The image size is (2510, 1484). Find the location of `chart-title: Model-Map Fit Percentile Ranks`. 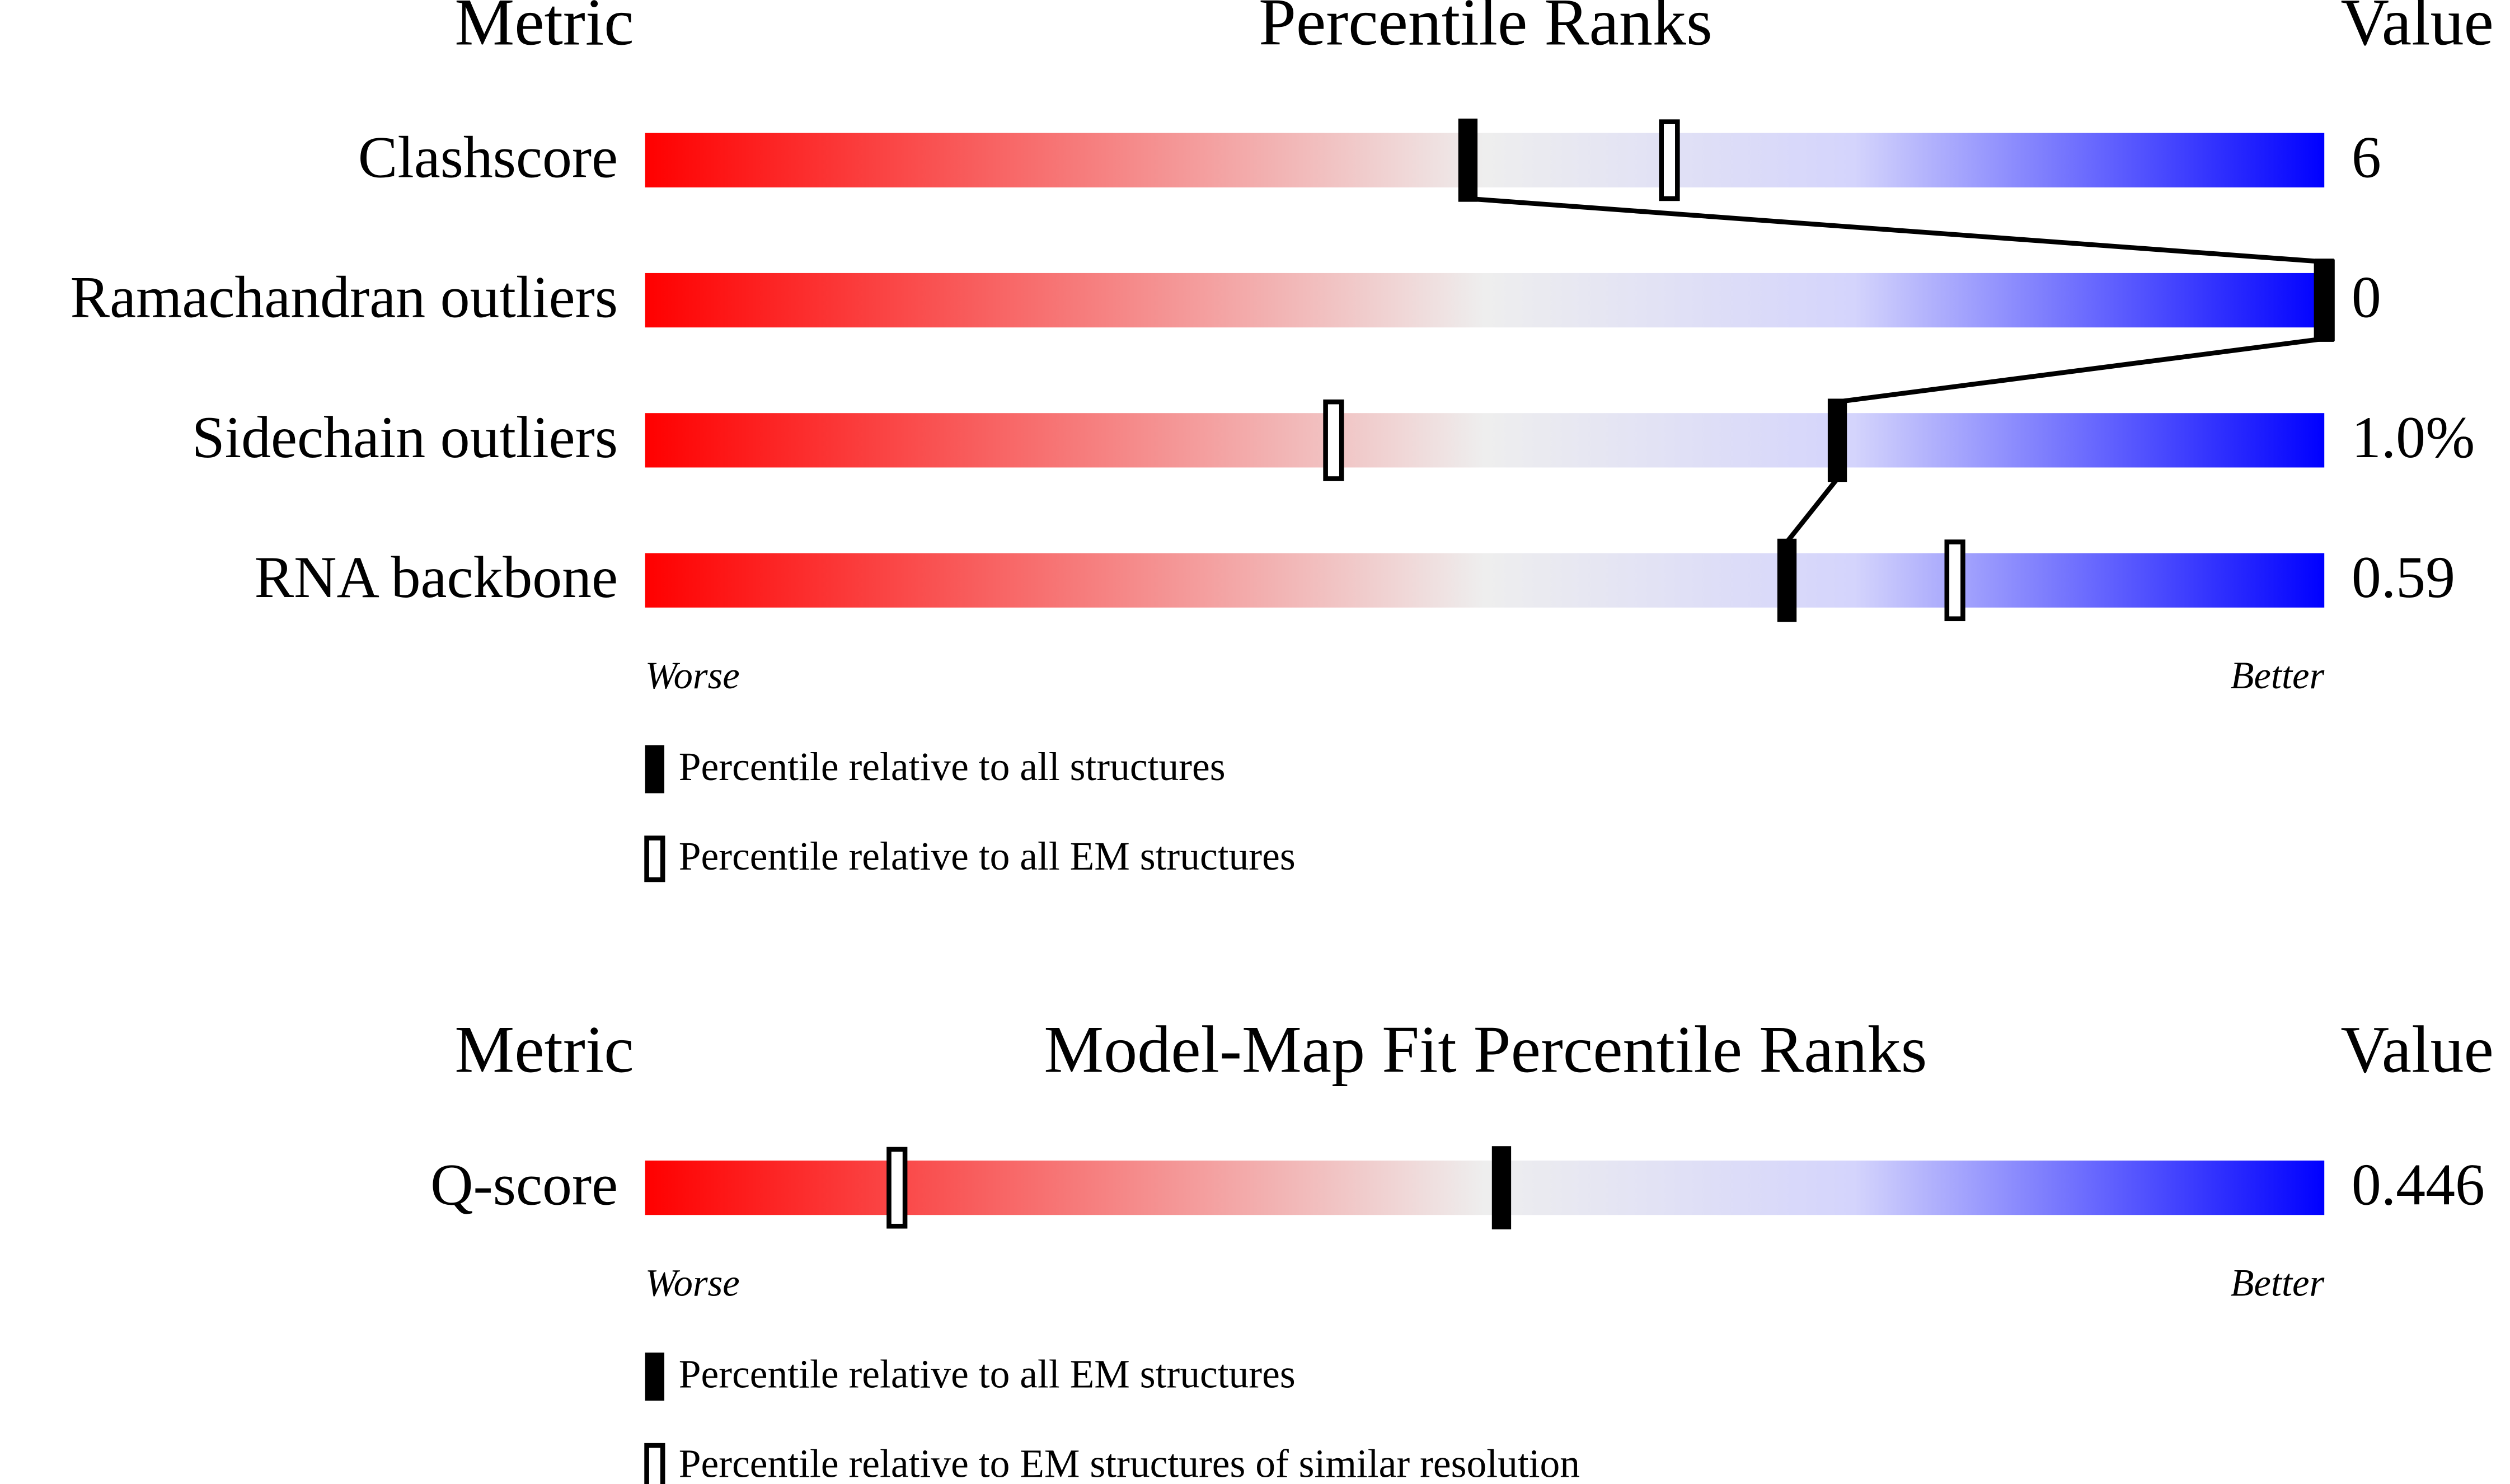

chart-title: Model-Map Fit Percentile Ranks is located at coordinates (1485, 1049).